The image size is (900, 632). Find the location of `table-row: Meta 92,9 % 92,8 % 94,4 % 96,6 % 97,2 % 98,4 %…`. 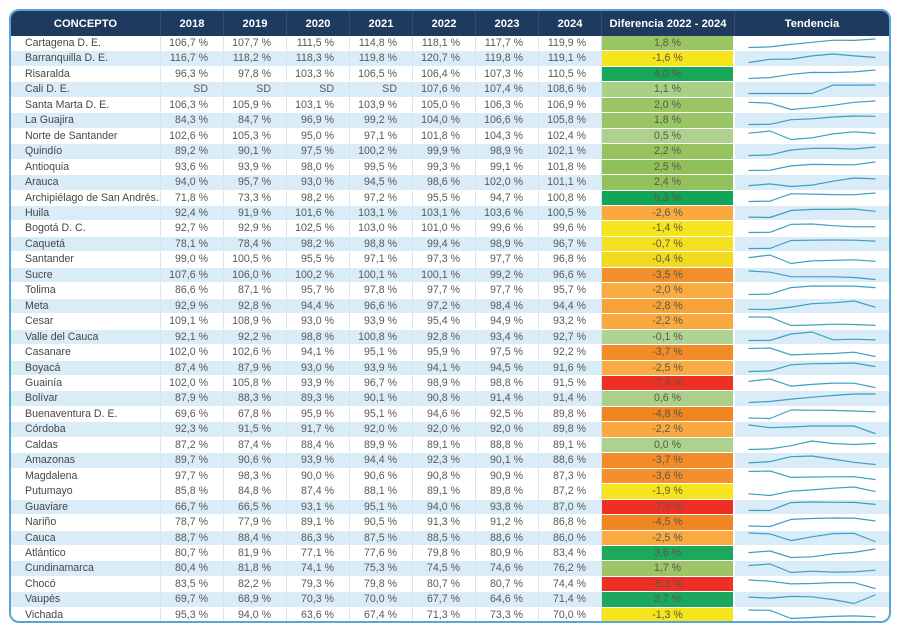

table-row: Meta 92,9 % 92,8 % 94,4 % 96,6 % 97,2 % 98,4 %… is located at coordinates (450, 306).